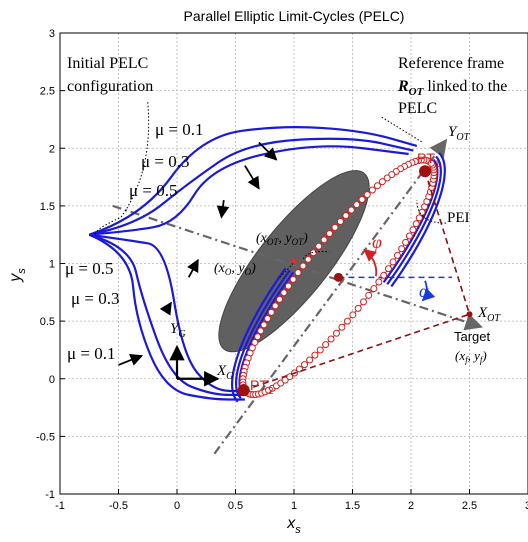  Describe the element at coordinates (52, 149) in the screenshot. I see `y-tick-label: 2` at that location.